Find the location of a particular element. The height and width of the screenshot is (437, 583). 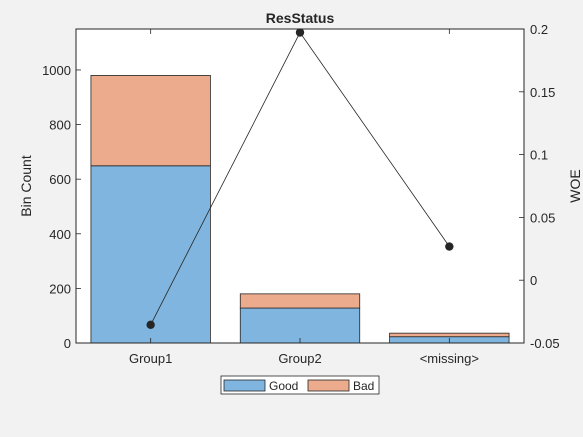

x-tick-label: <missing> is located at coordinates (449, 358).